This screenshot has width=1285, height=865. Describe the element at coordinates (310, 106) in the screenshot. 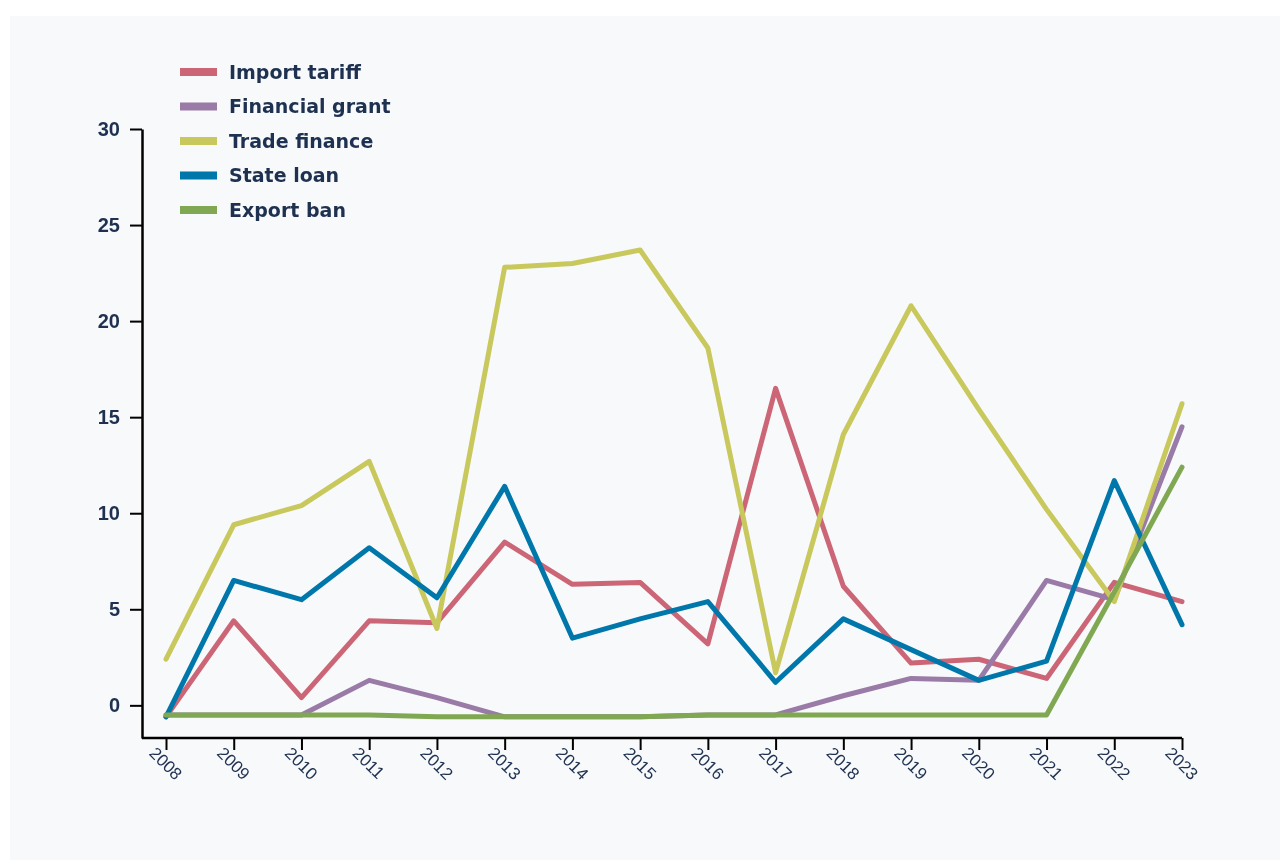

I see `legend-label: Financial grant` at that location.